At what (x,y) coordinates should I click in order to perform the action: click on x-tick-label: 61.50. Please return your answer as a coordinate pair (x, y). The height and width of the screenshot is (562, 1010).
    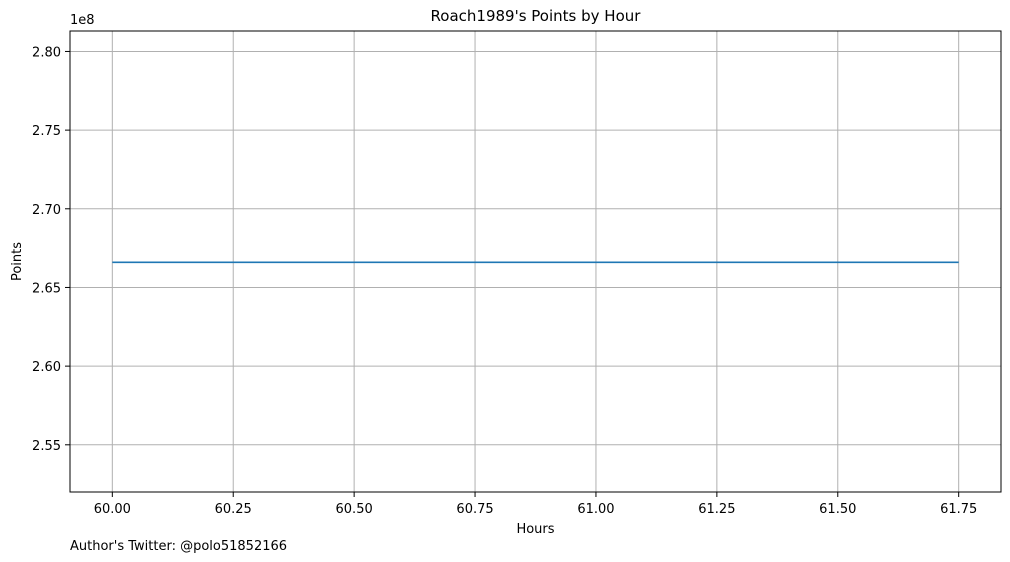
    Looking at the image, I should click on (837, 509).